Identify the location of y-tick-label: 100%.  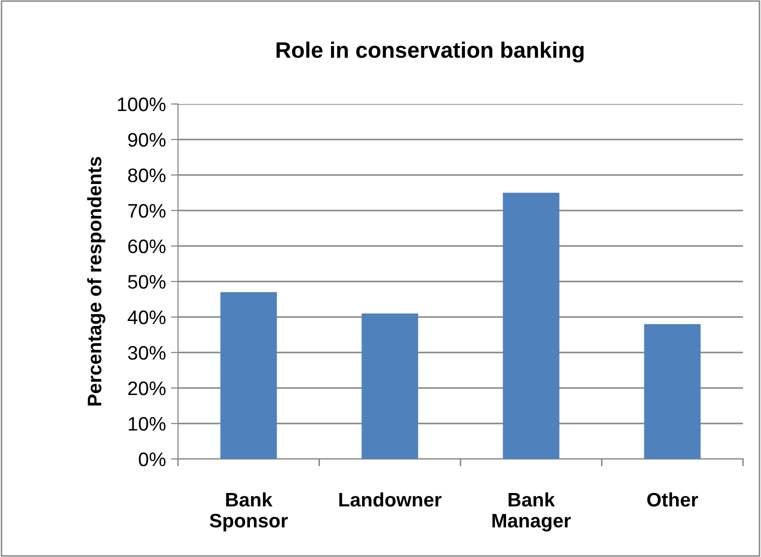
(142, 104).